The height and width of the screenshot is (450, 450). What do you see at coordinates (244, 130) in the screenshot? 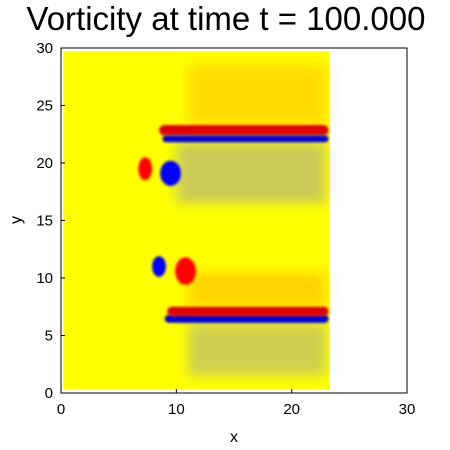
I see `upper-red-band` at bounding box center [244, 130].